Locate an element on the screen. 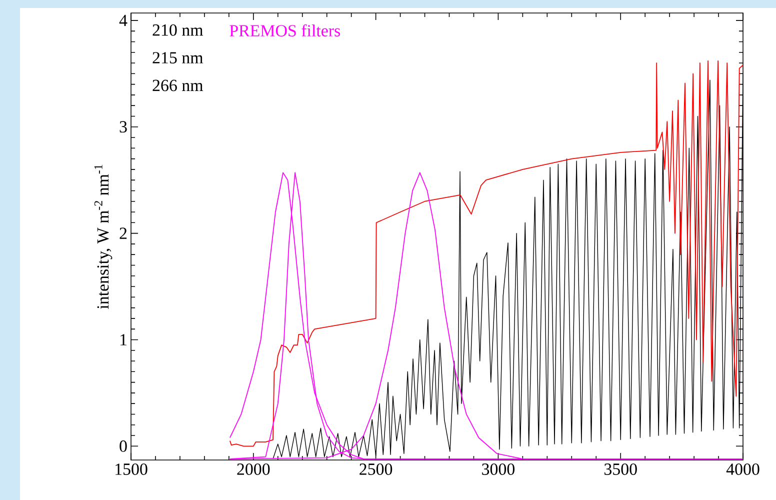 The height and width of the screenshot is (500, 776). x-tick-label: 3500 is located at coordinates (620, 469).